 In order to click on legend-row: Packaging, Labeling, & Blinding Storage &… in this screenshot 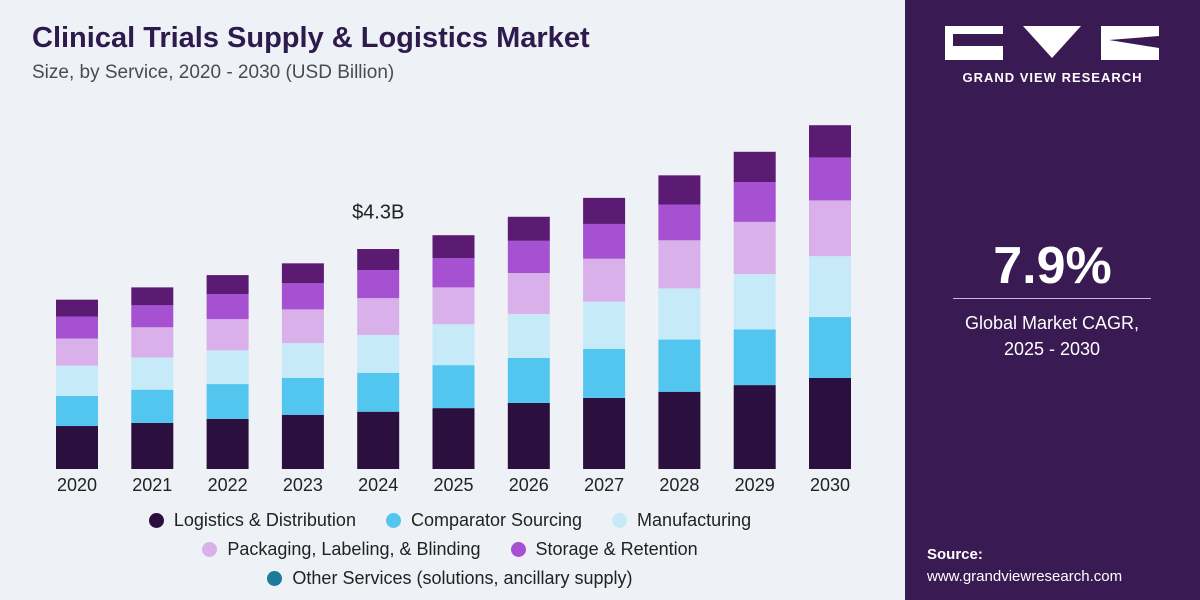, I will do `click(450, 549)`.